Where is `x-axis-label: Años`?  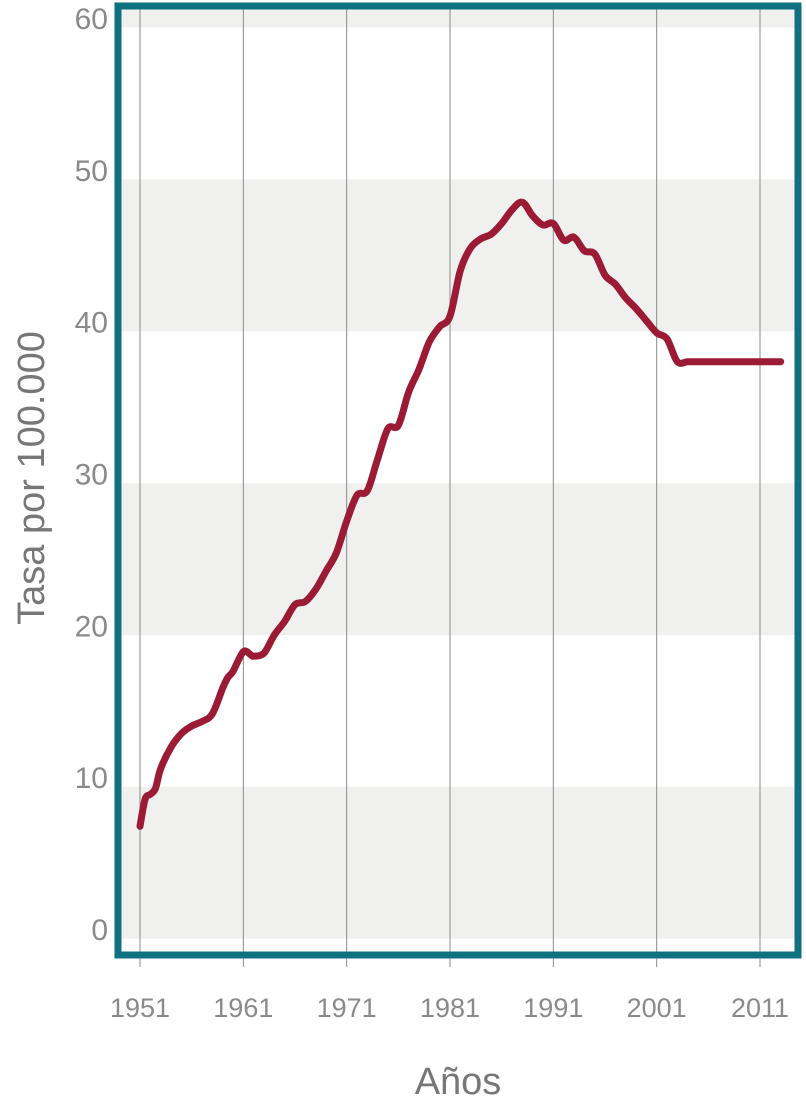
x-axis-label: Años is located at coordinates (458, 1080).